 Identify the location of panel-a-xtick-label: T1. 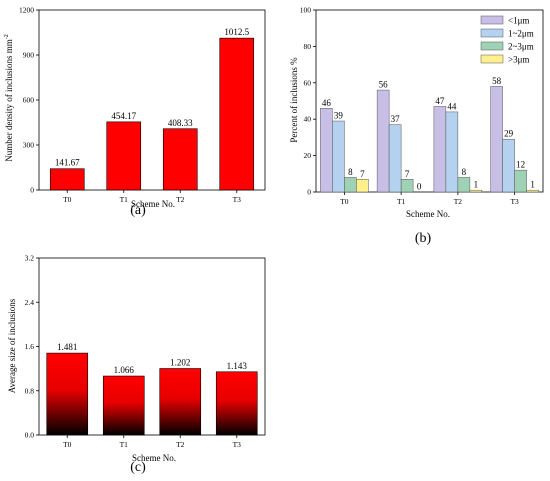
(124, 199).